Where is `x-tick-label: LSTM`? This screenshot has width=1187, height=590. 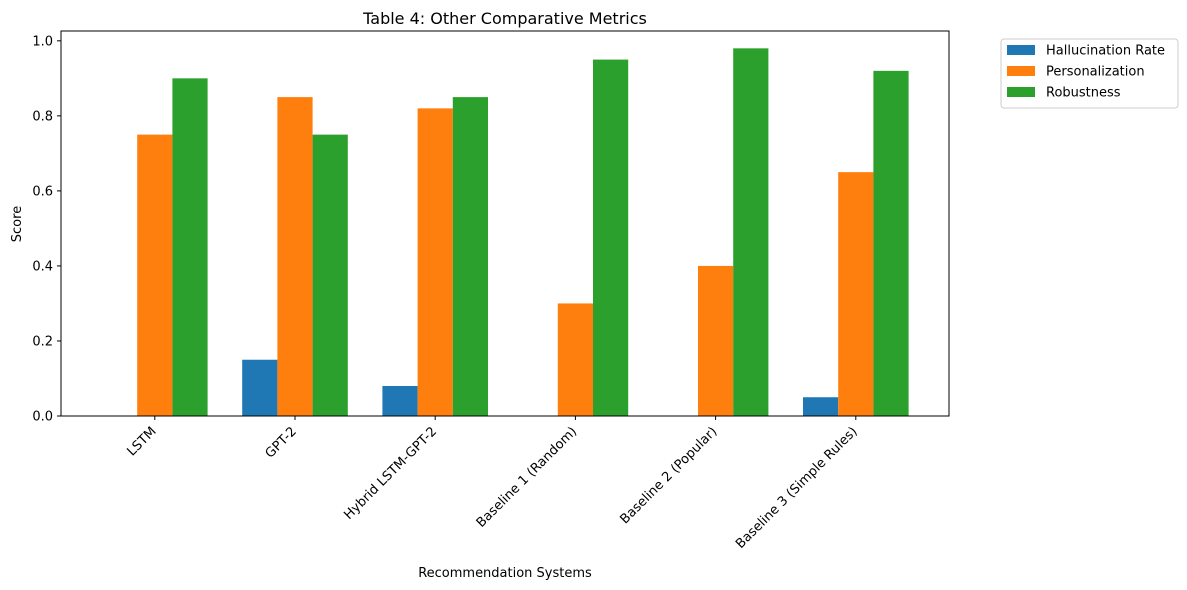
x-tick-label: LSTM is located at coordinates (142, 441).